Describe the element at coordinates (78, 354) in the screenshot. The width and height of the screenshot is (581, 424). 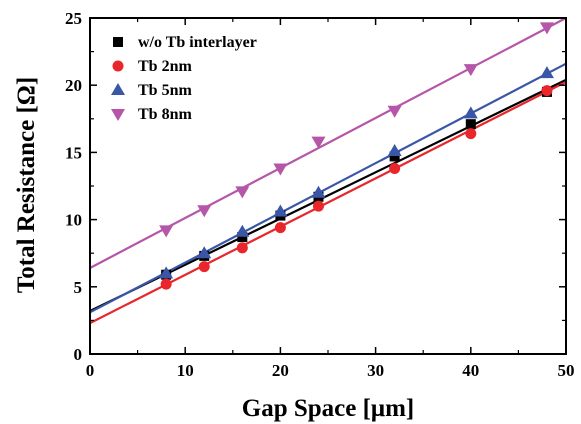
I see `y-tick-label: 0` at that location.